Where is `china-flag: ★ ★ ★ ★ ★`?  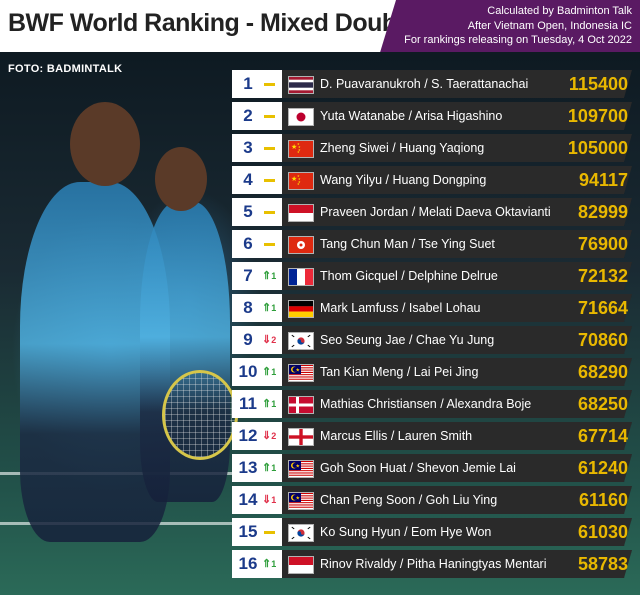 china-flag: ★ ★ ★ ★ ★ is located at coordinates (301, 181).